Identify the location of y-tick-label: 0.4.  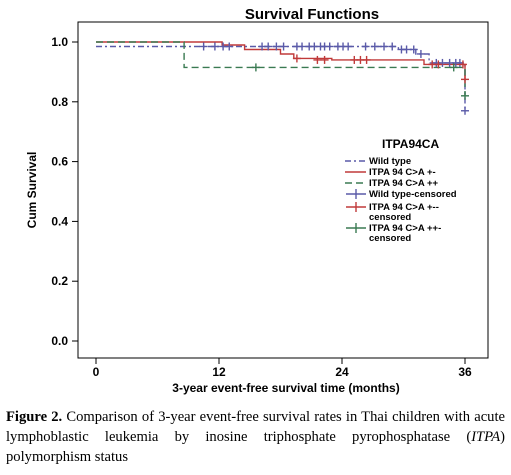
(59, 221).